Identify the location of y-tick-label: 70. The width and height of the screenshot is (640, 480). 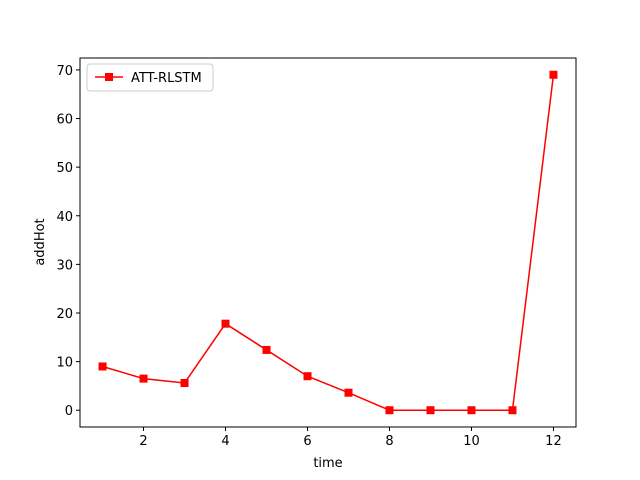
(64, 71).